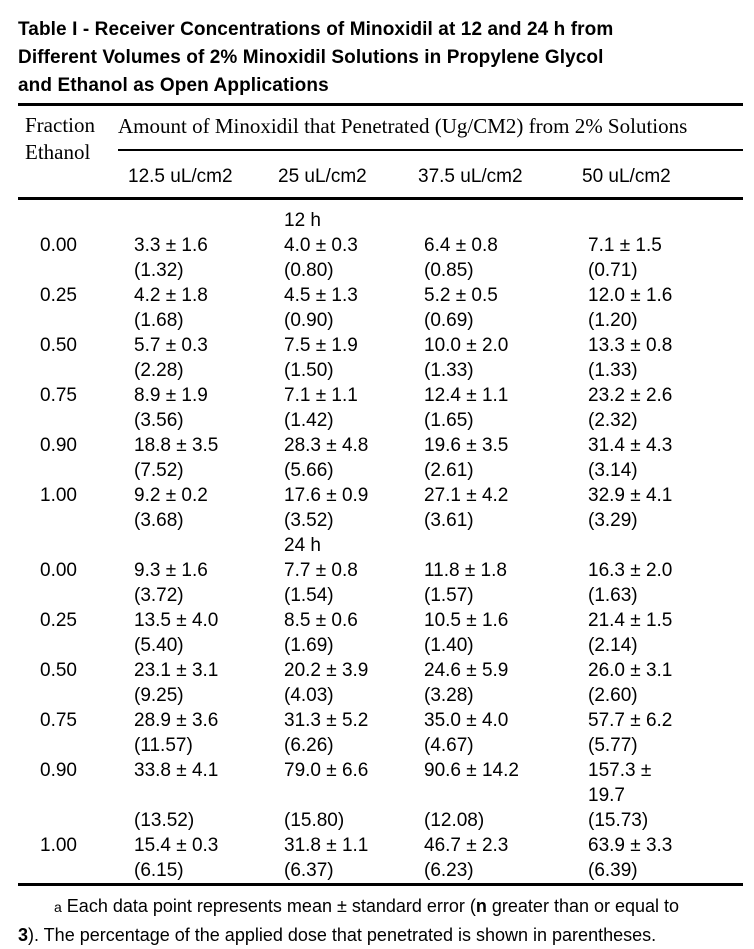 The image size is (754, 949). What do you see at coordinates (613, 520) in the screenshot?
I see `cell-percent: (3.29)` at bounding box center [613, 520].